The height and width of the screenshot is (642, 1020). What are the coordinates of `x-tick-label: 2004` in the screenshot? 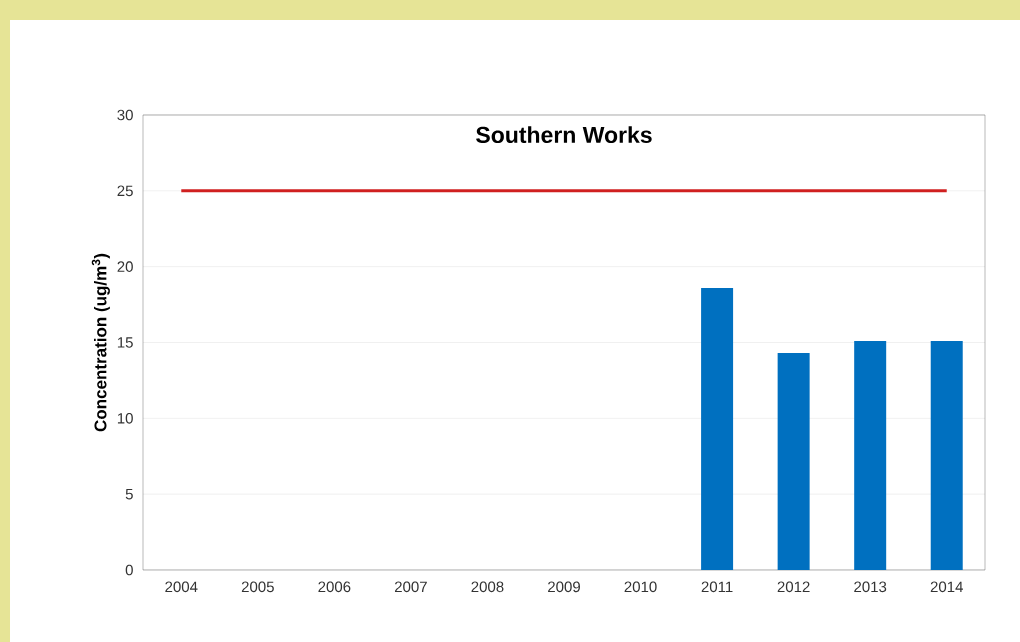 It's located at (181, 587).